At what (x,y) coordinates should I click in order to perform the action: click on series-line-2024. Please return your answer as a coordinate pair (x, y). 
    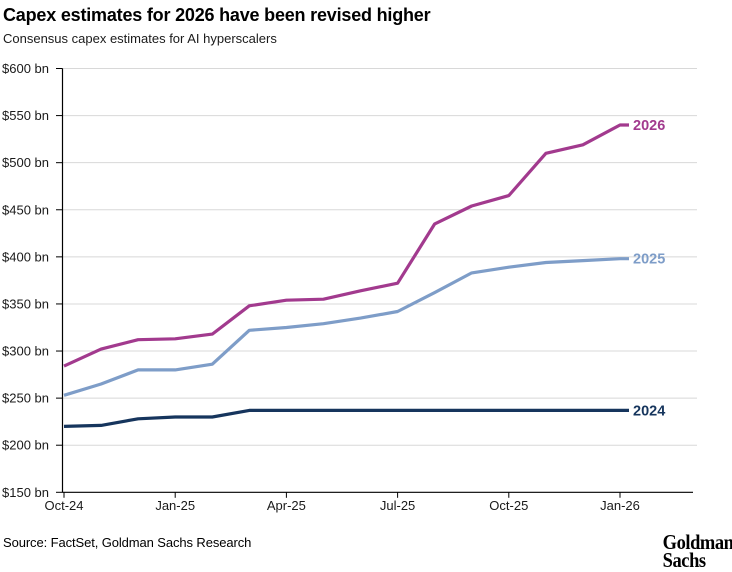
    Looking at the image, I should click on (346, 418).